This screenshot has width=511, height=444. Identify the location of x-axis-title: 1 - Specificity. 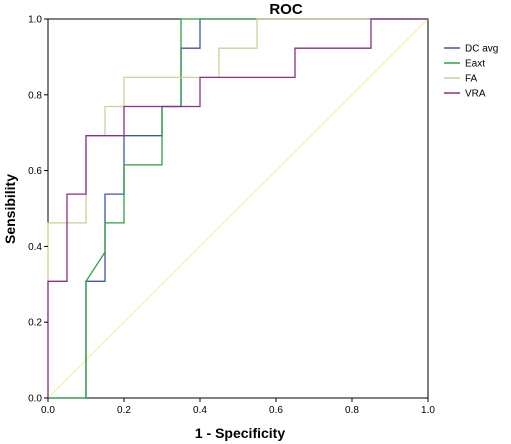
(240, 433).